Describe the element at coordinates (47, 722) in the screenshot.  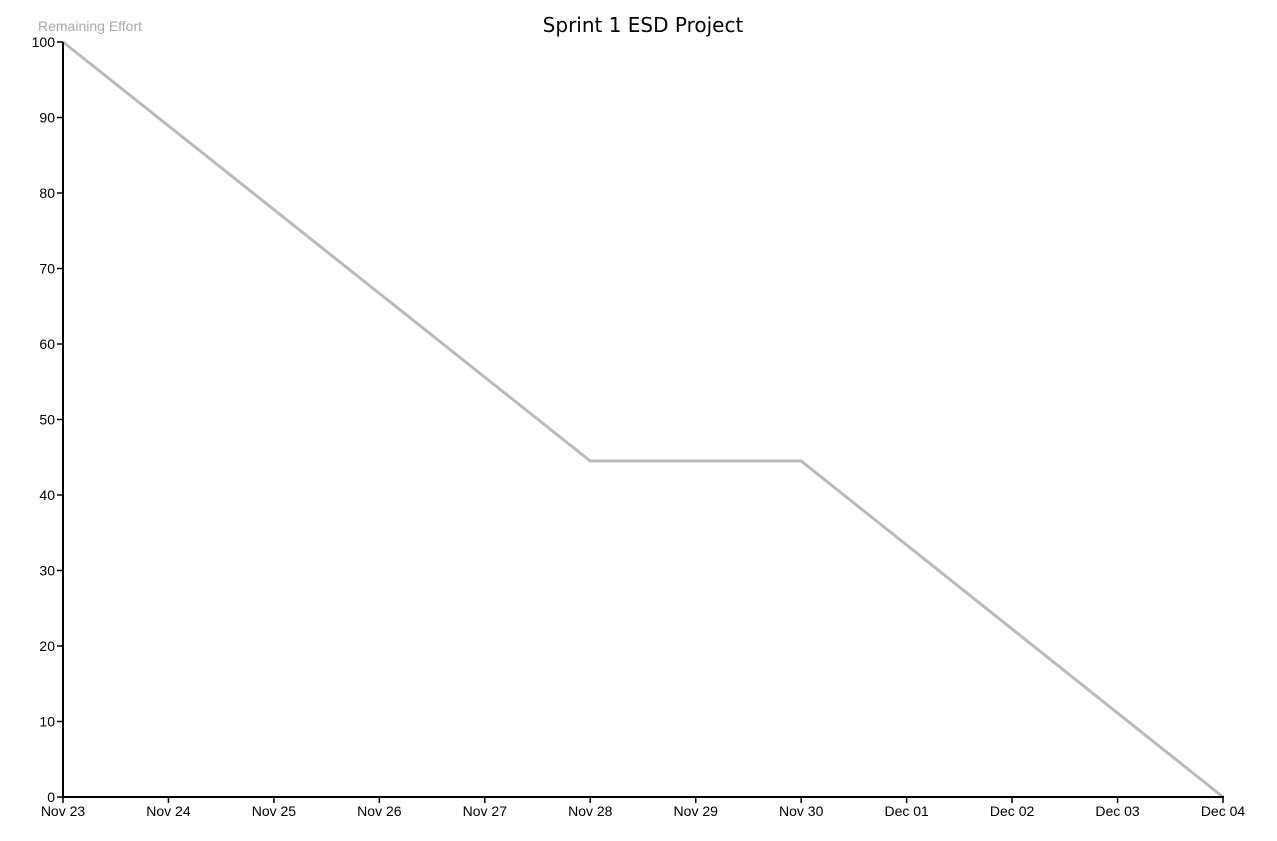
I see `y-tick-label: 10` at that location.